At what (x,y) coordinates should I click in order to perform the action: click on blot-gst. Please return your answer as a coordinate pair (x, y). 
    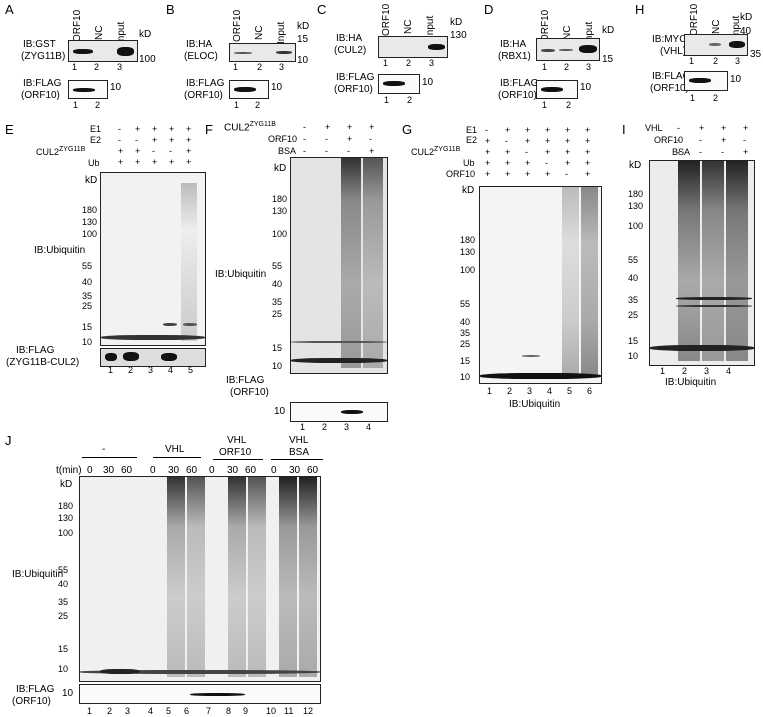
    Looking at the image, I should click on (103, 51).